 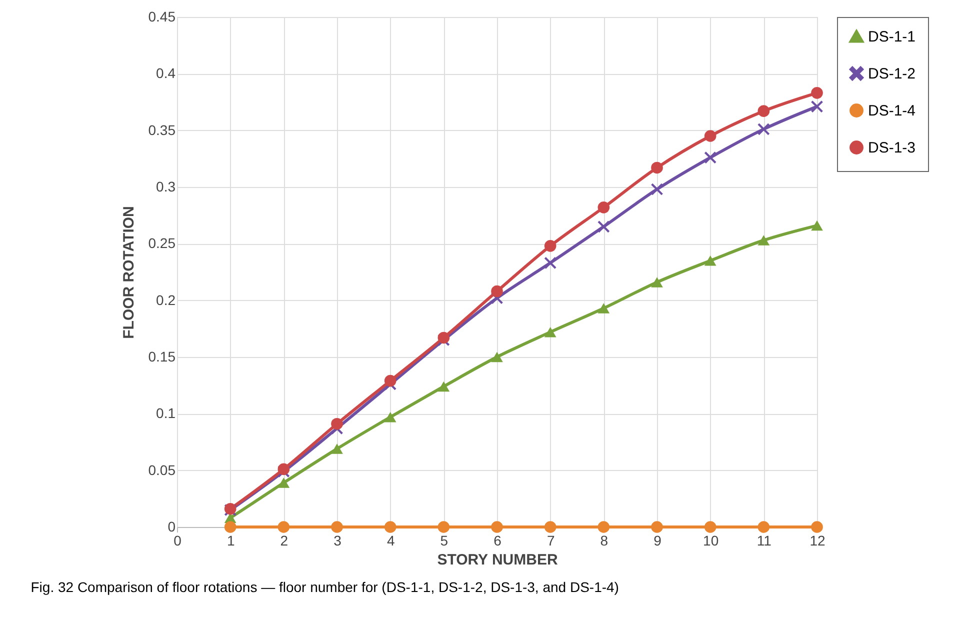 What do you see at coordinates (498, 540) in the screenshot?
I see `x-tick-label: 6` at bounding box center [498, 540].